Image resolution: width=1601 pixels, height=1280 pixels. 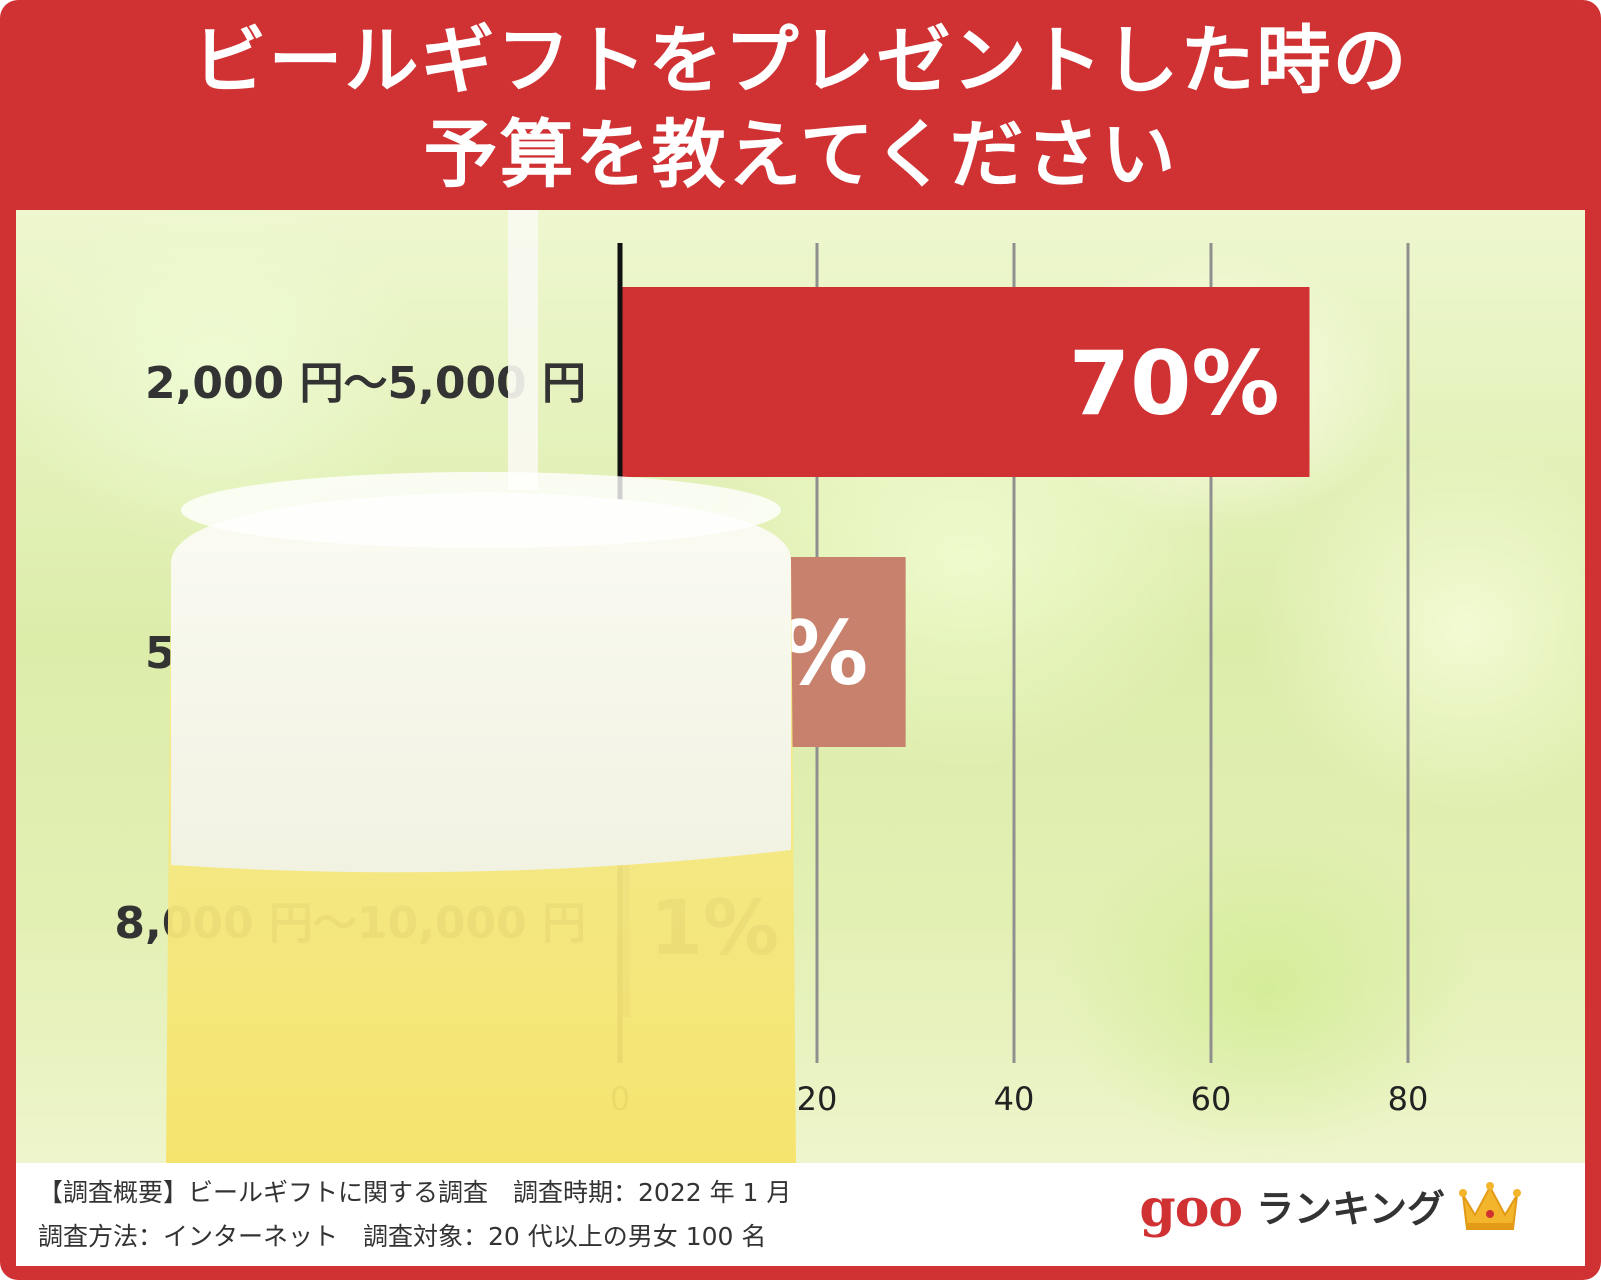 I want to click on survey-line-1: 【調査概要】ビールギフトに関する調査 調査時期：2022 年 1 月, so click(x=415, y=1192).